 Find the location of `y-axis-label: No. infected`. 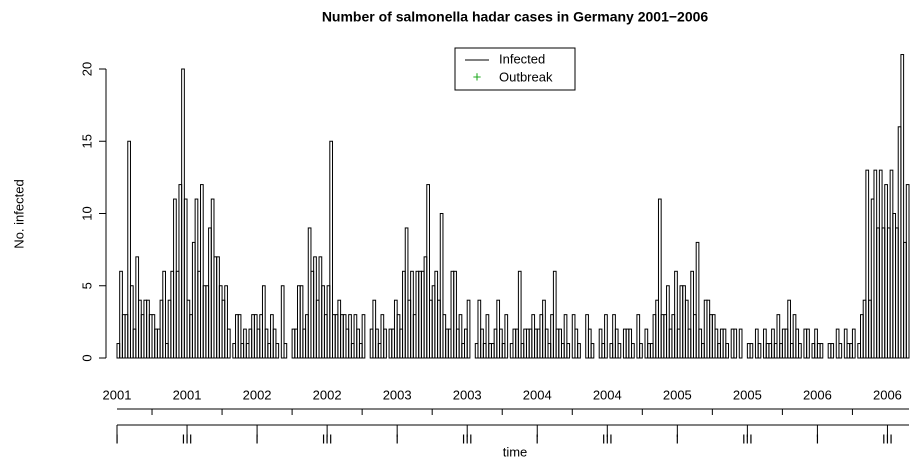

y-axis-label: No. infected is located at coordinates (18, 213).